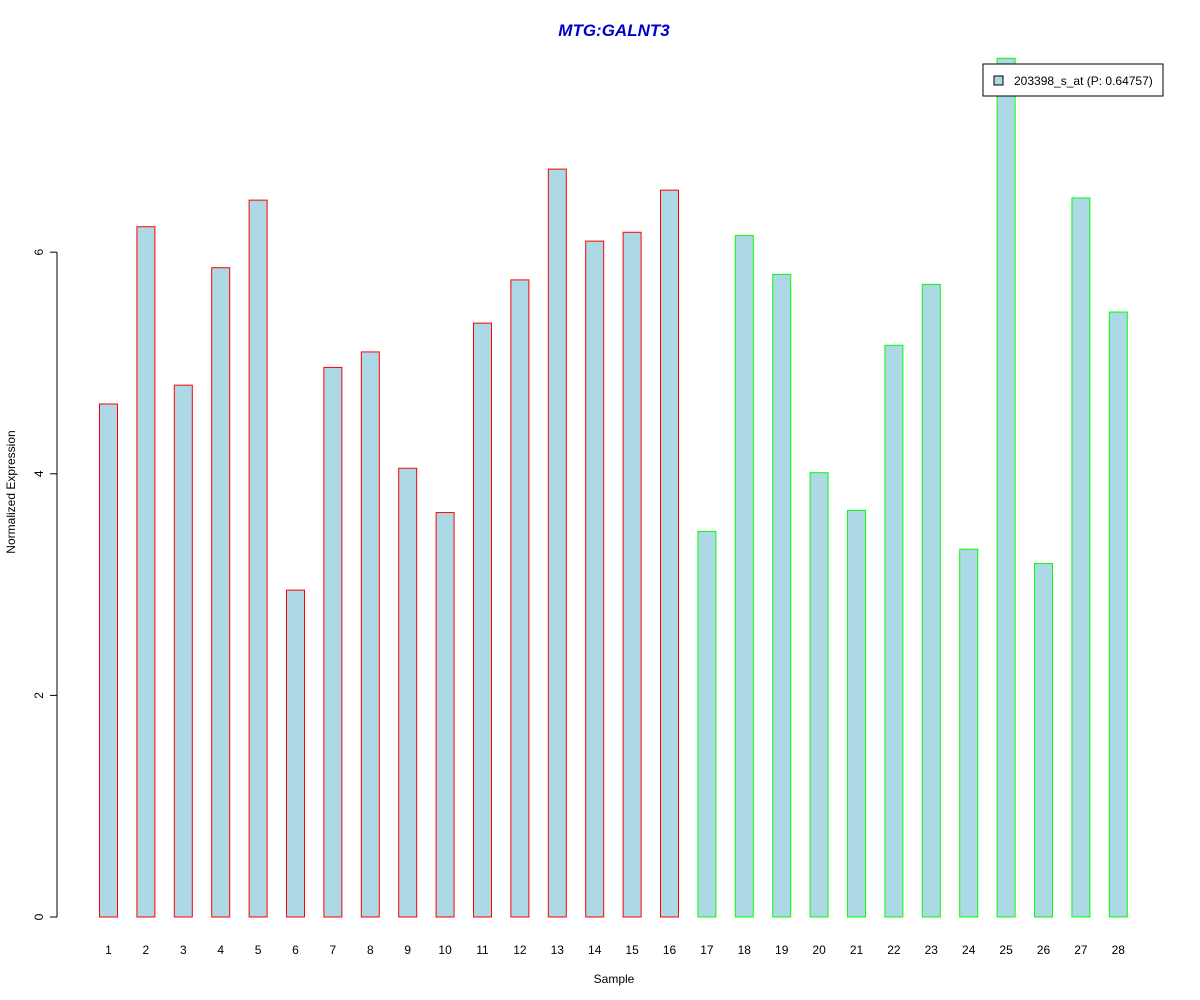 Image resolution: width=1200 pixels, height=1000 pixels. I want to click on x-tick-label: 7, so click(333, 950).